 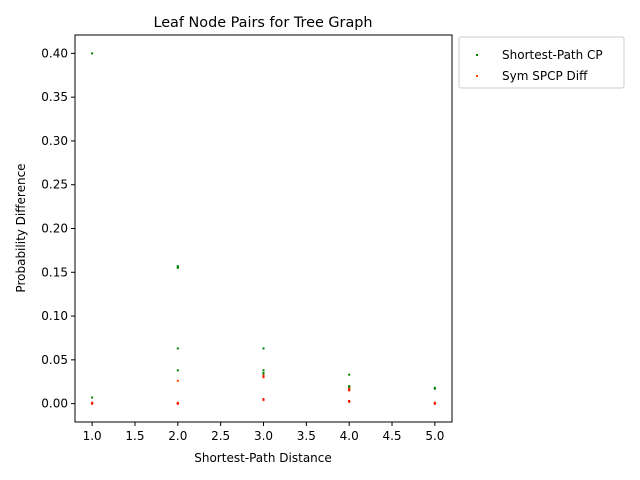 I want to click on series-1-point, so click(x=177, y=380).